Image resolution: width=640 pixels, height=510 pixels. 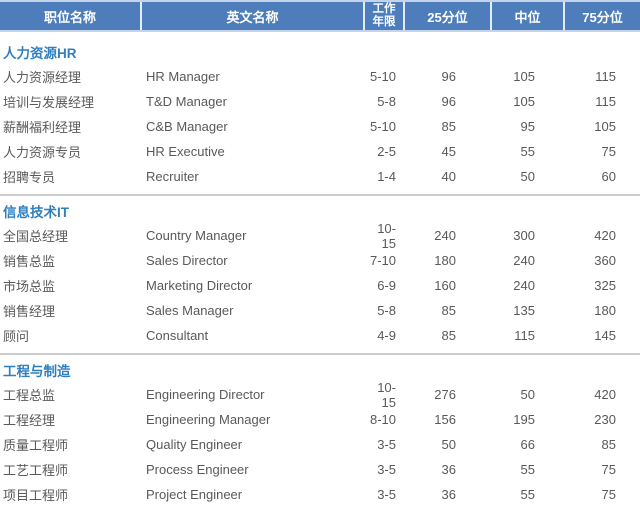 I want to click on cell-p25: 276, so click(x=445, y=394).